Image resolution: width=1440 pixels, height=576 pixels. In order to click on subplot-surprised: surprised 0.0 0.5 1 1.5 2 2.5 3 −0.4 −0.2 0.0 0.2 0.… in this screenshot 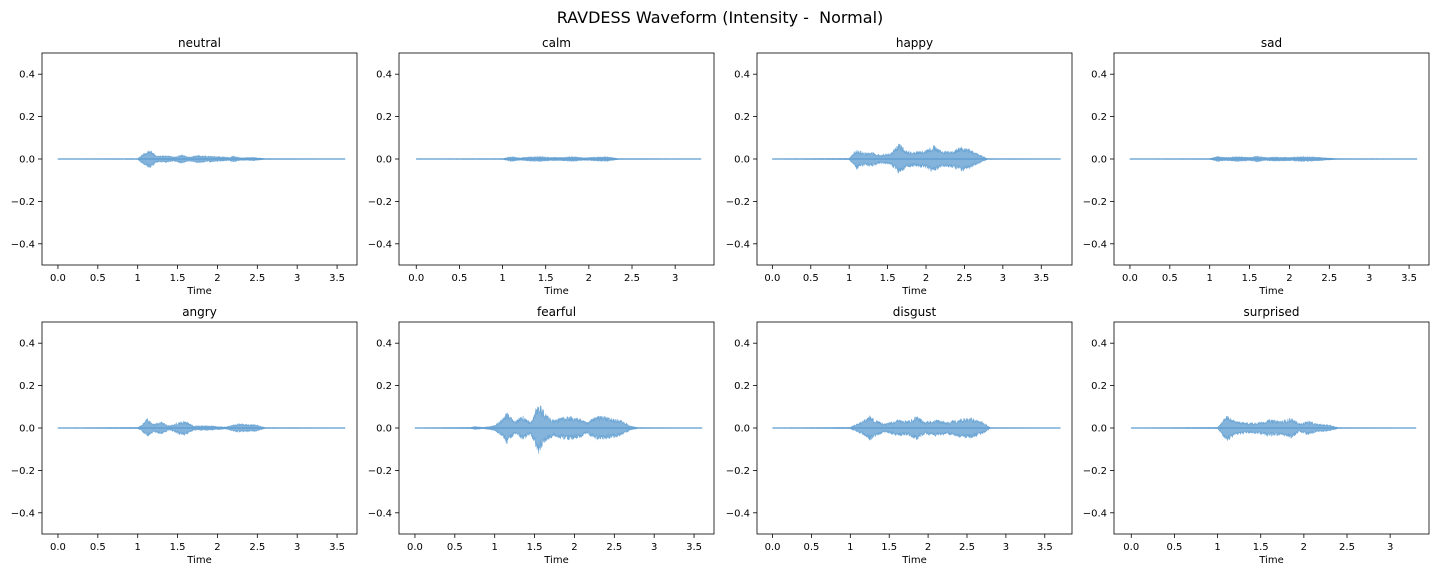, I will do `click(1256, 435)`.